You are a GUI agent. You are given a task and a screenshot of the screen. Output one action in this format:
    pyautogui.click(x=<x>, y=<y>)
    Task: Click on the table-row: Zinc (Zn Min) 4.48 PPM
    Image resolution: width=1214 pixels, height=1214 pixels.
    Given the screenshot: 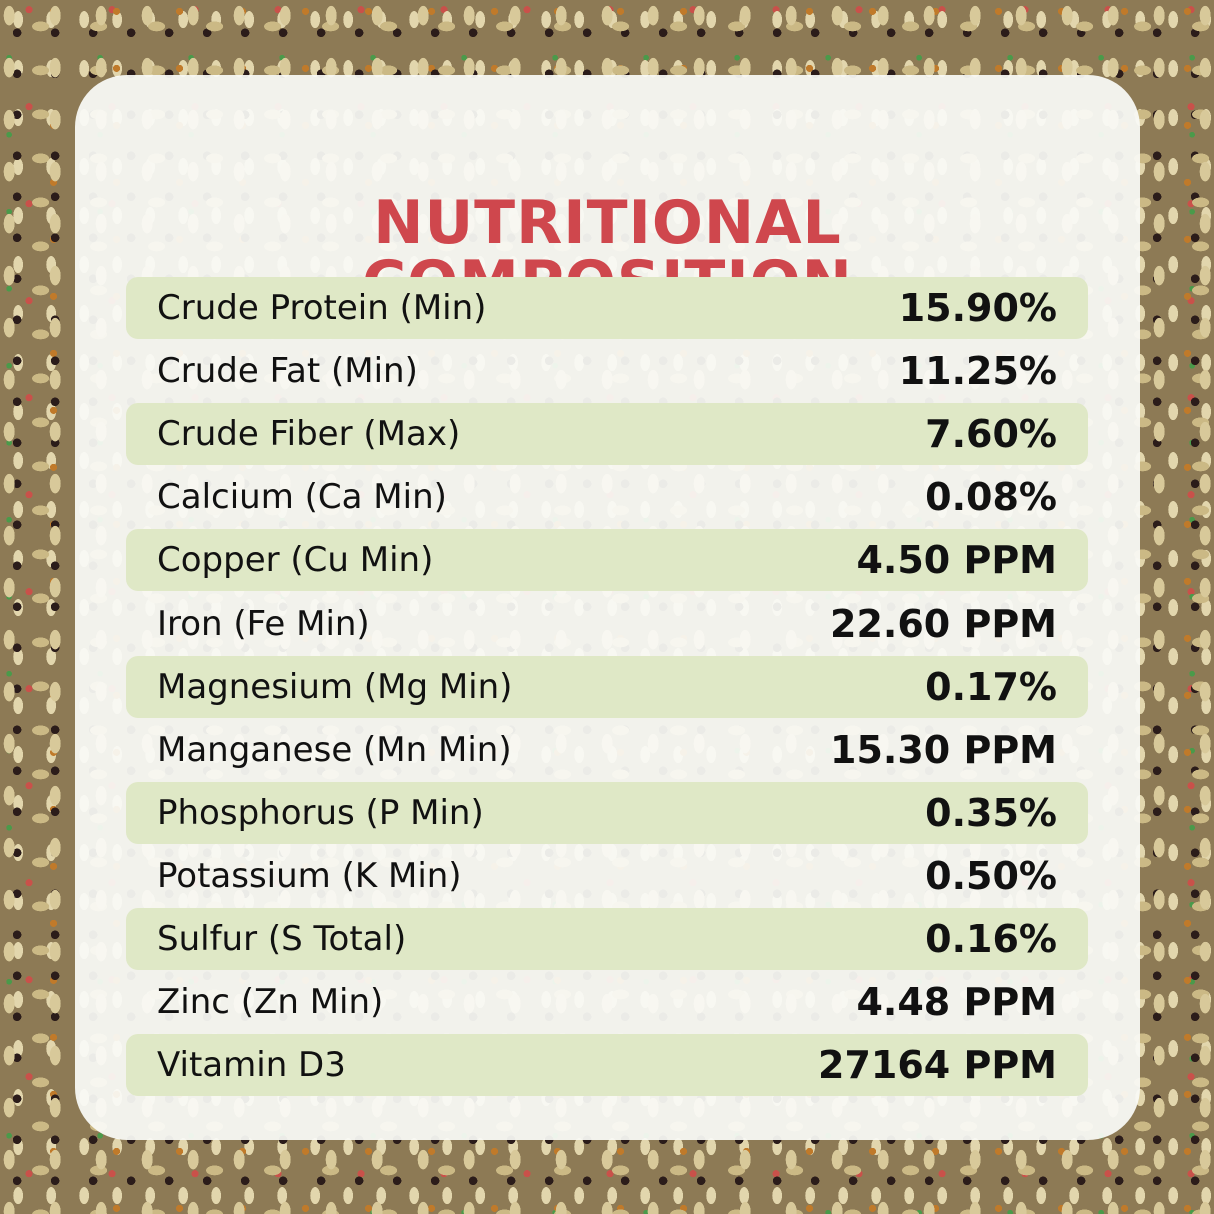 What is the action you would take?
    pyautogui.click(x=607, y=1002)
    